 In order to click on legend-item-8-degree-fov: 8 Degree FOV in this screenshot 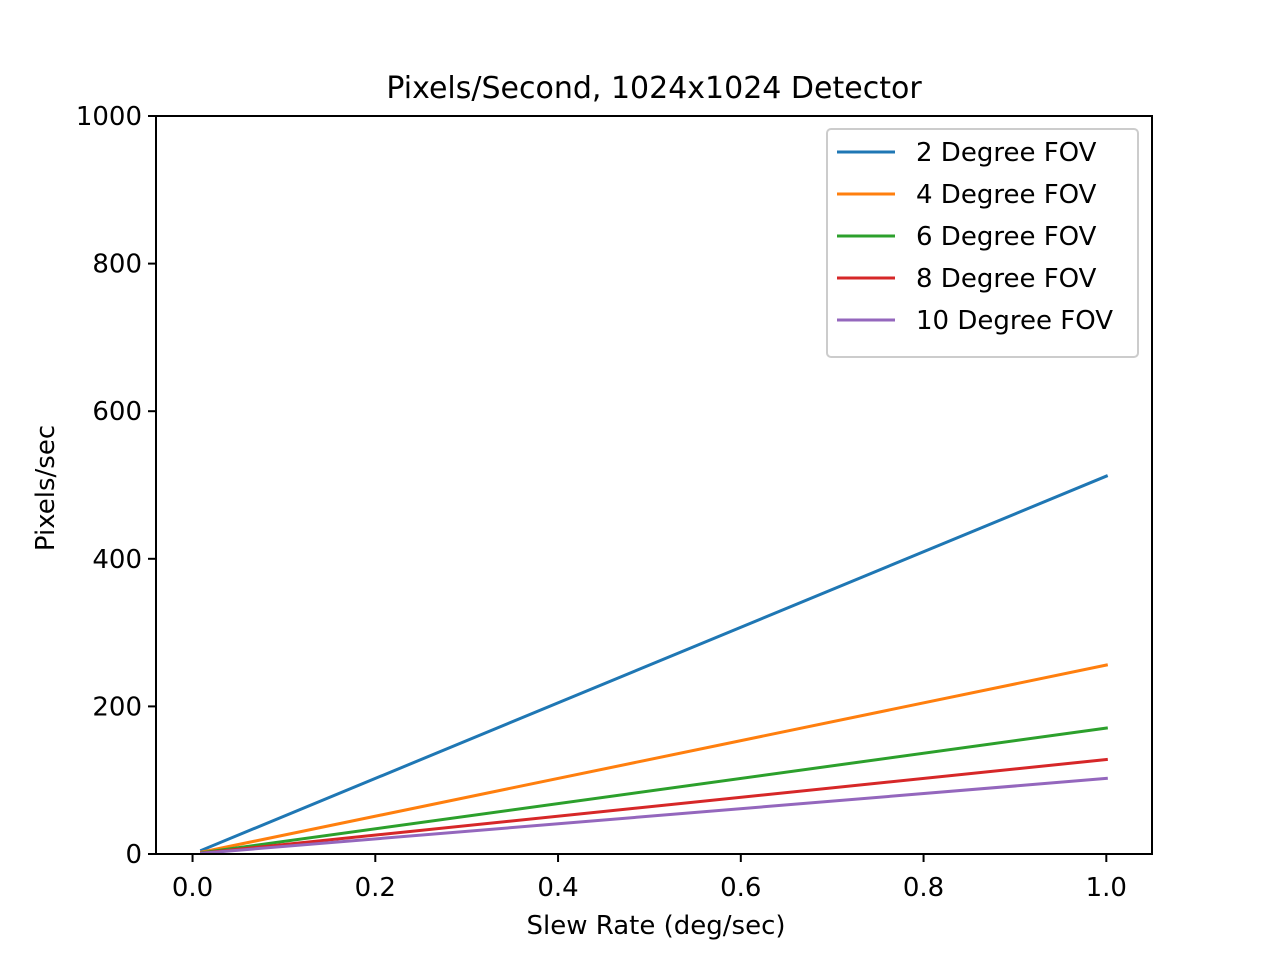, I will do `click(967, 279)`.